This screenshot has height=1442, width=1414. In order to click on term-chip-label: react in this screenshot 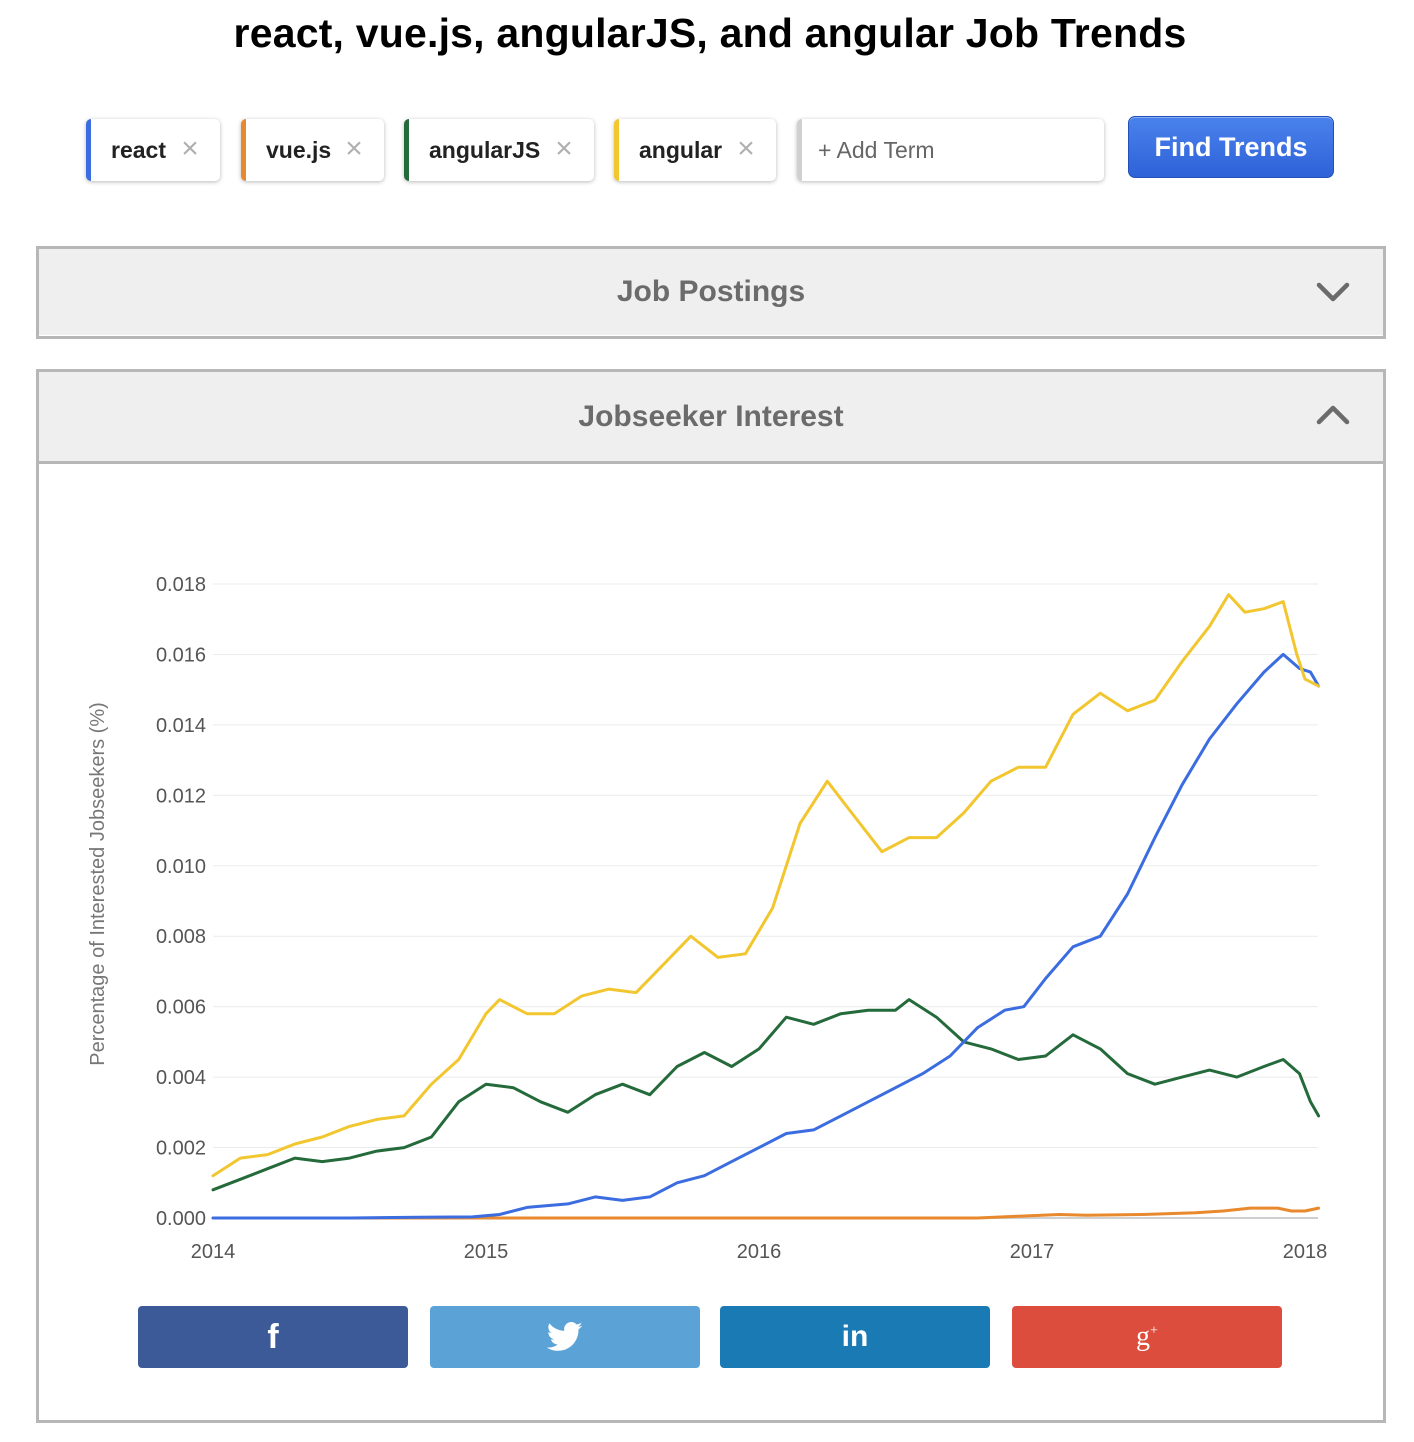, I will do `click(138, 149)`.